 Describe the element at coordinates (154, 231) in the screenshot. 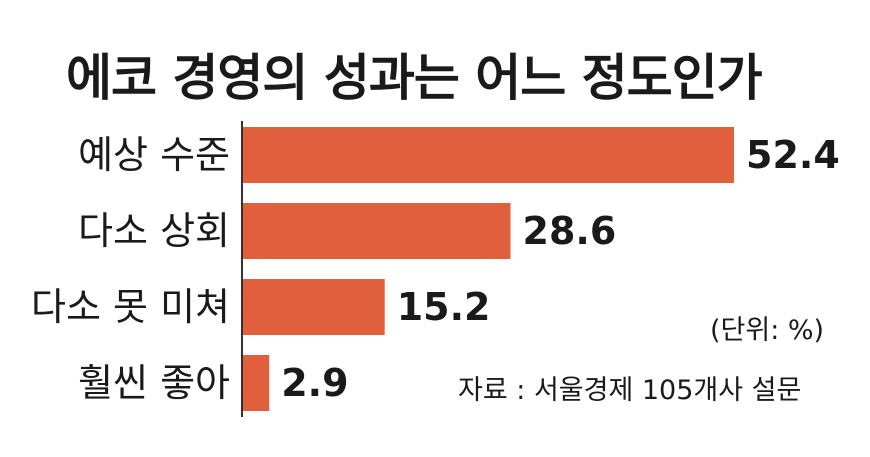

I see `category-label-2: 다소 상회` at that location.